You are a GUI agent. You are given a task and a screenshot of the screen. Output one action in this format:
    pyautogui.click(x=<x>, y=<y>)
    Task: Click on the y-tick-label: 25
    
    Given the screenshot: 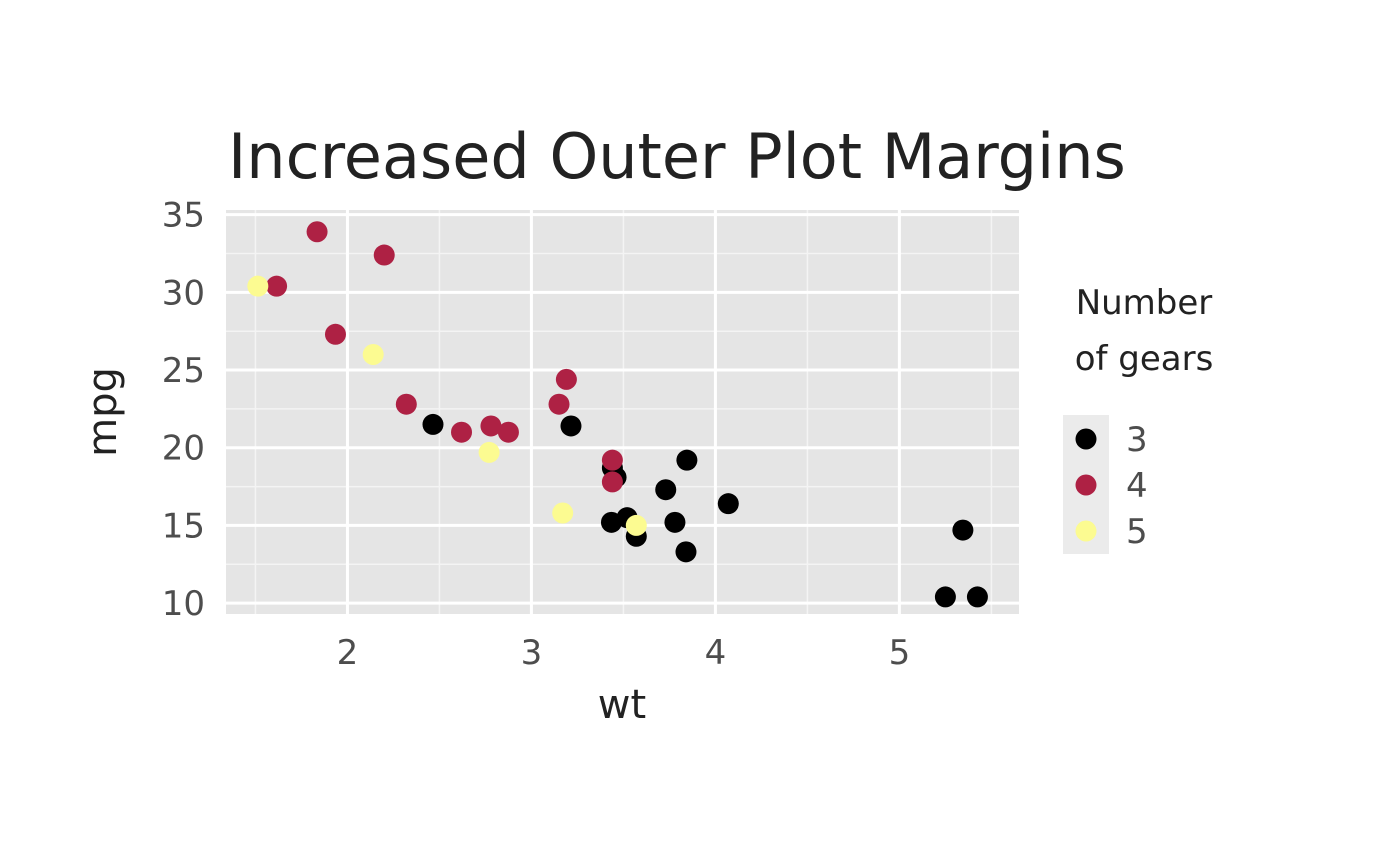 What is the action you would take?
    pyautogui.click(x=183, y=371)
    